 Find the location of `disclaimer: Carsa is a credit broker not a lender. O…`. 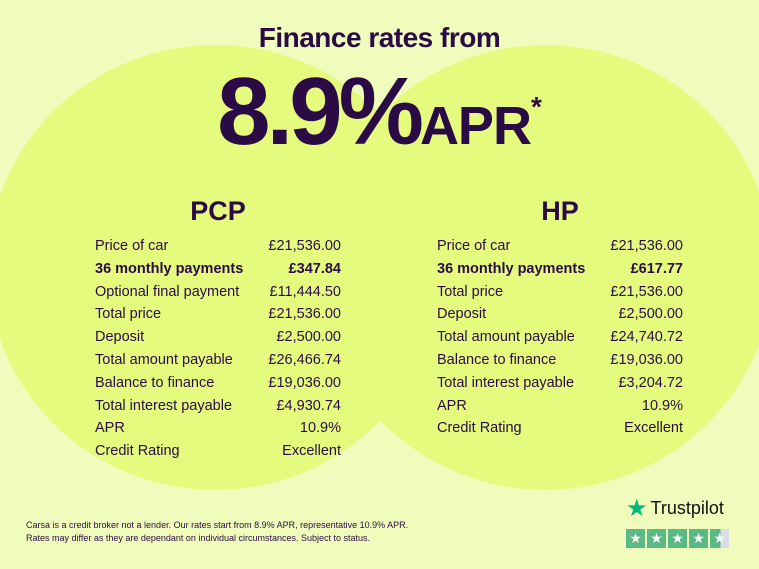

disclaimer: Carsa is a credit broker not a lender. O… is located at coordinates (217, 532).